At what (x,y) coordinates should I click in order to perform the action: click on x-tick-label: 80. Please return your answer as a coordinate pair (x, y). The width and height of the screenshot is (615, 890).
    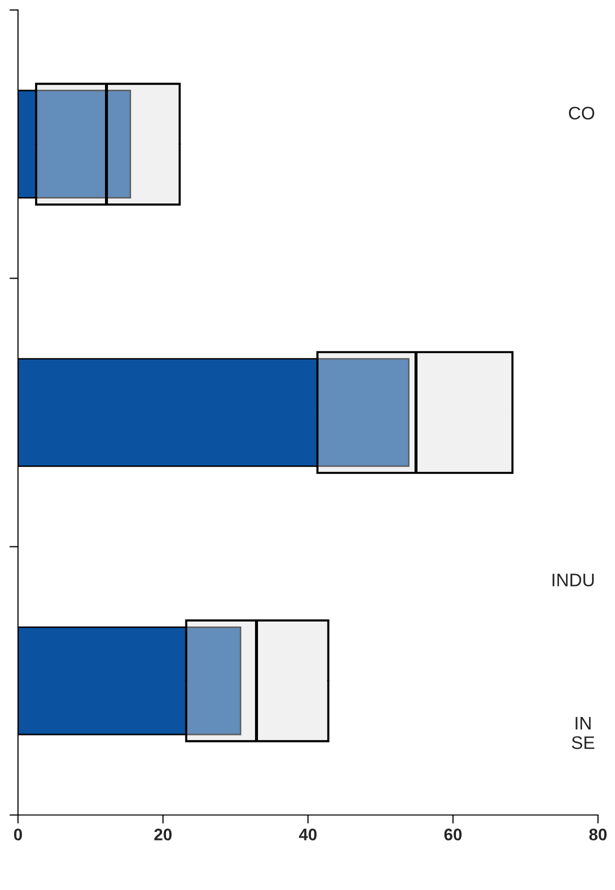
    Looking at the image, I should click on (598, 834).